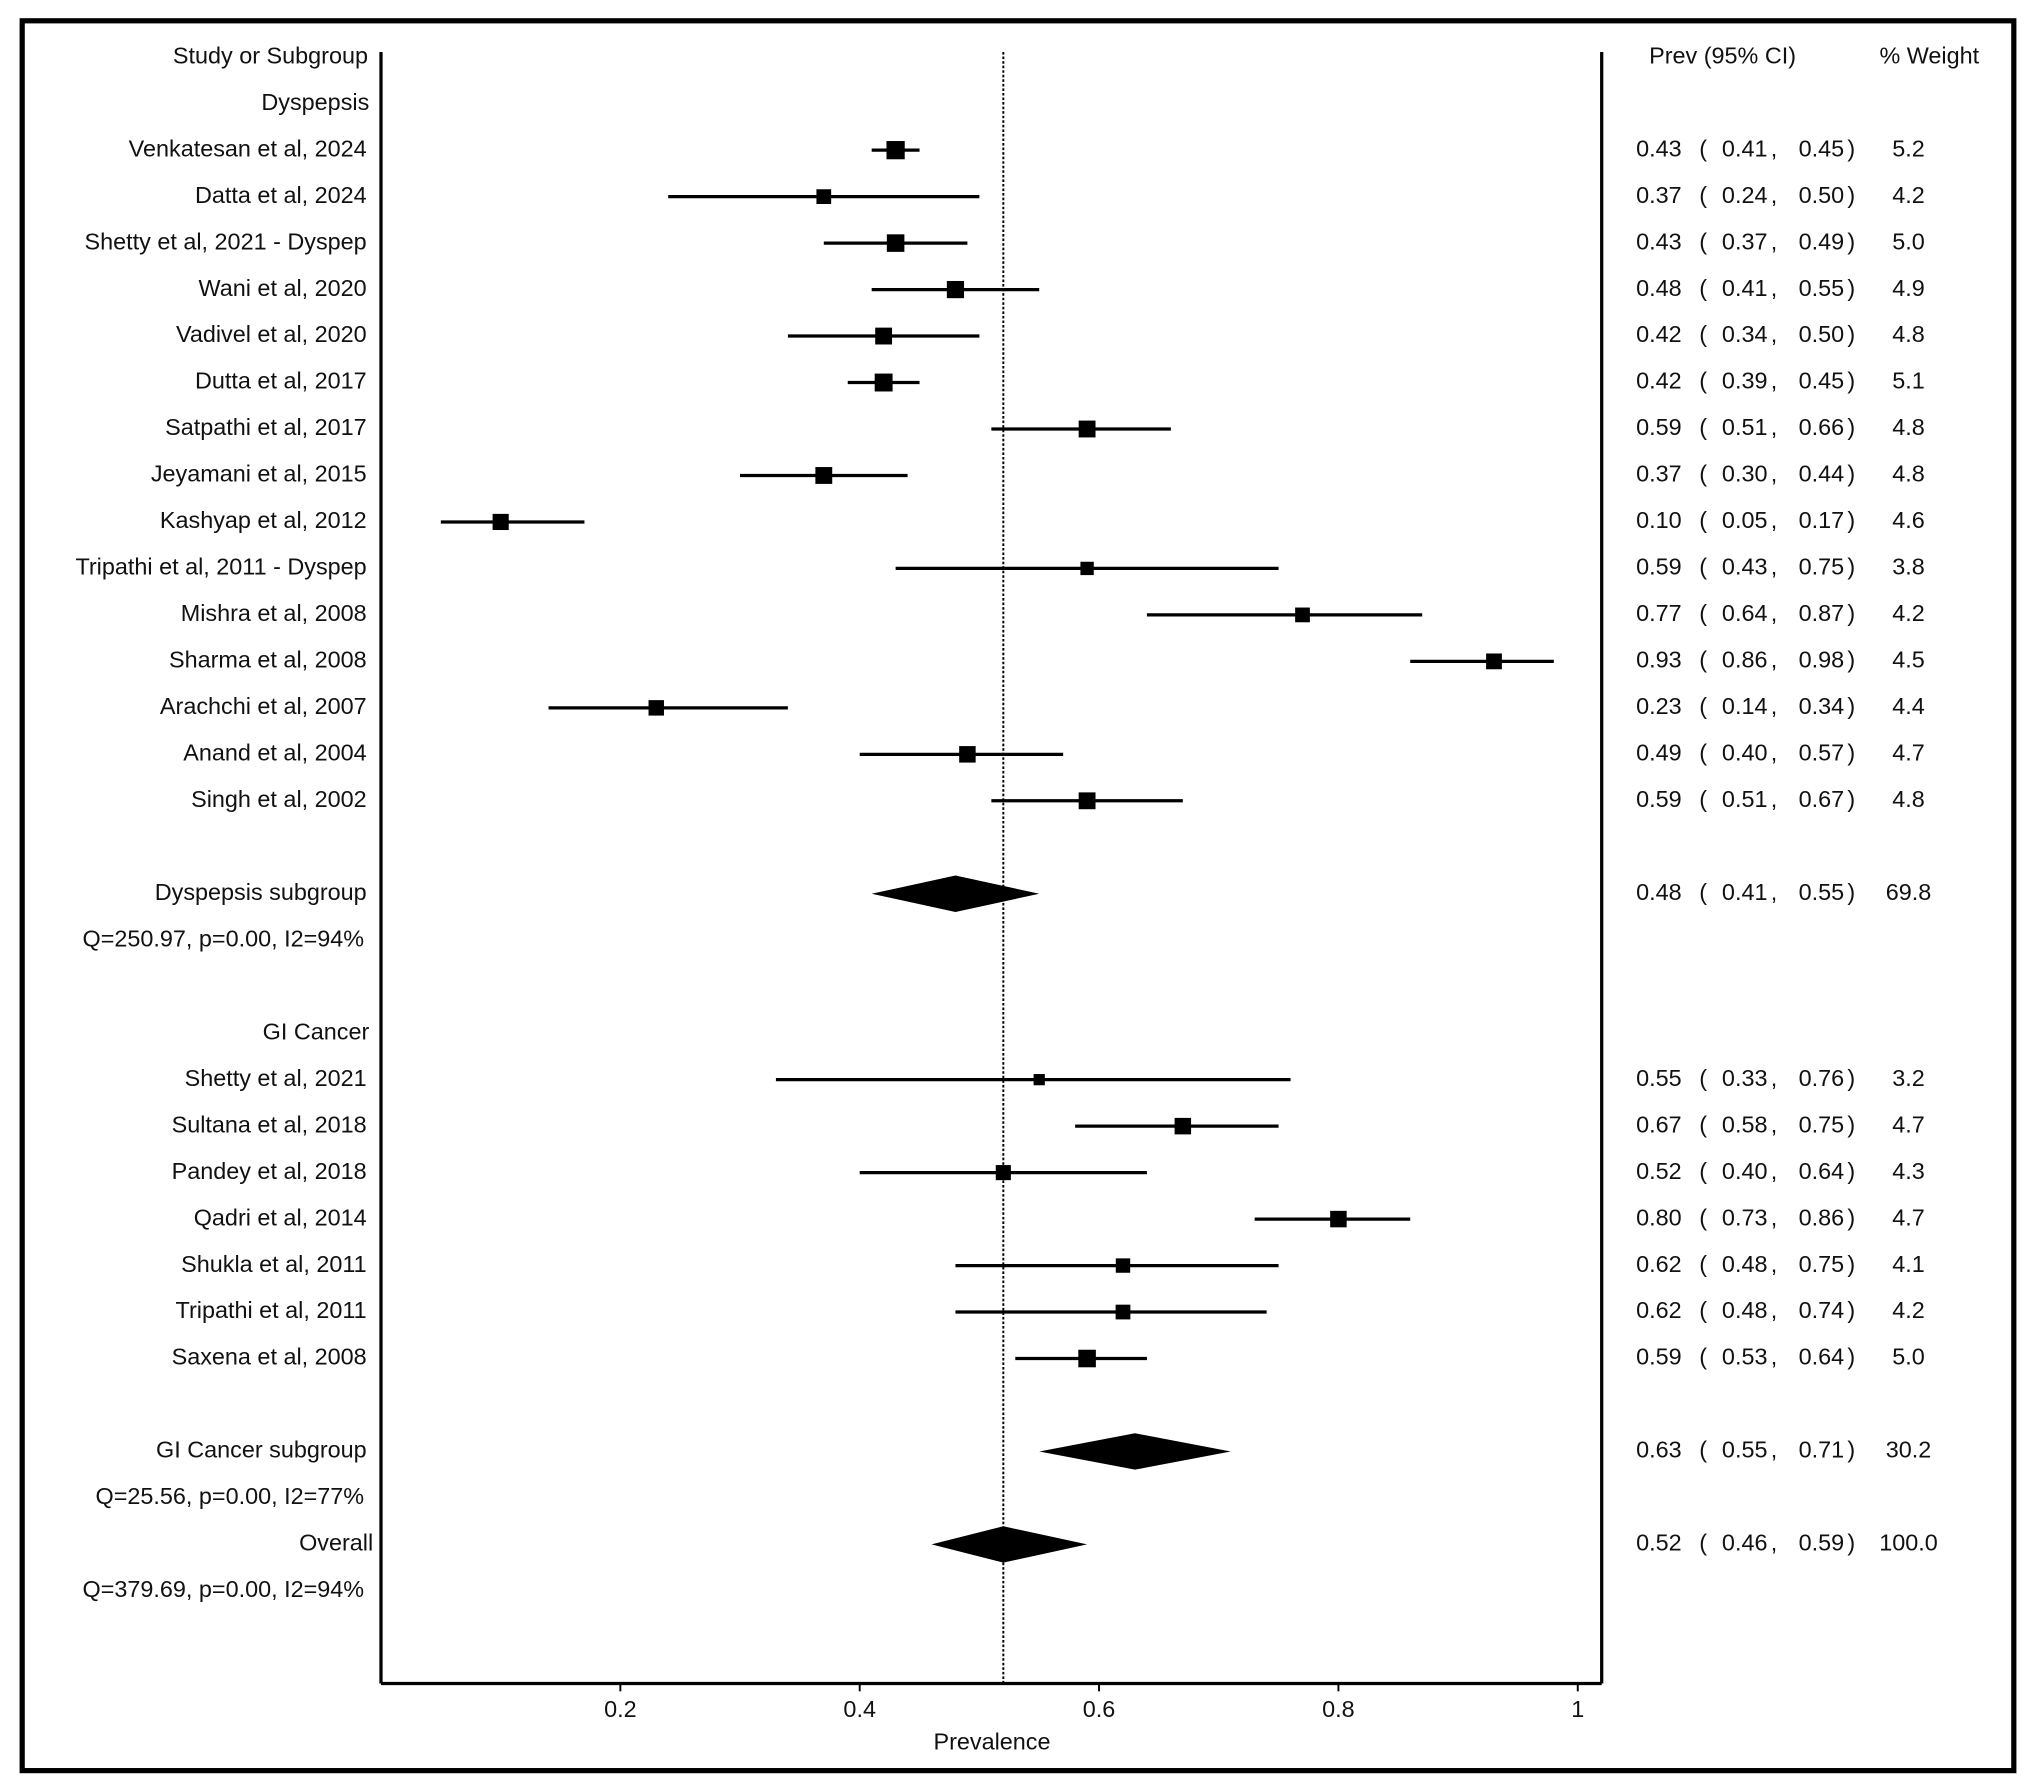  What do you see at coordinates (1745, 241) in the screenshot?
I see `ci-lower: 0.37` at bounding box center [1745, 241].